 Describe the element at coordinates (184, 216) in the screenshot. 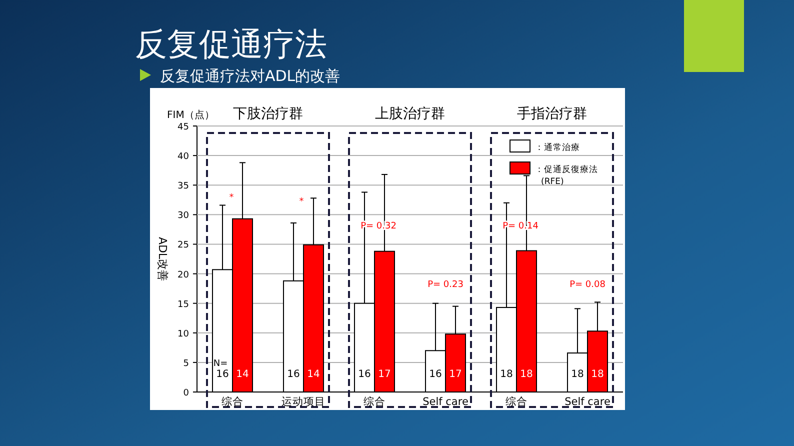

I see `y-tick-label: 30` at that location.